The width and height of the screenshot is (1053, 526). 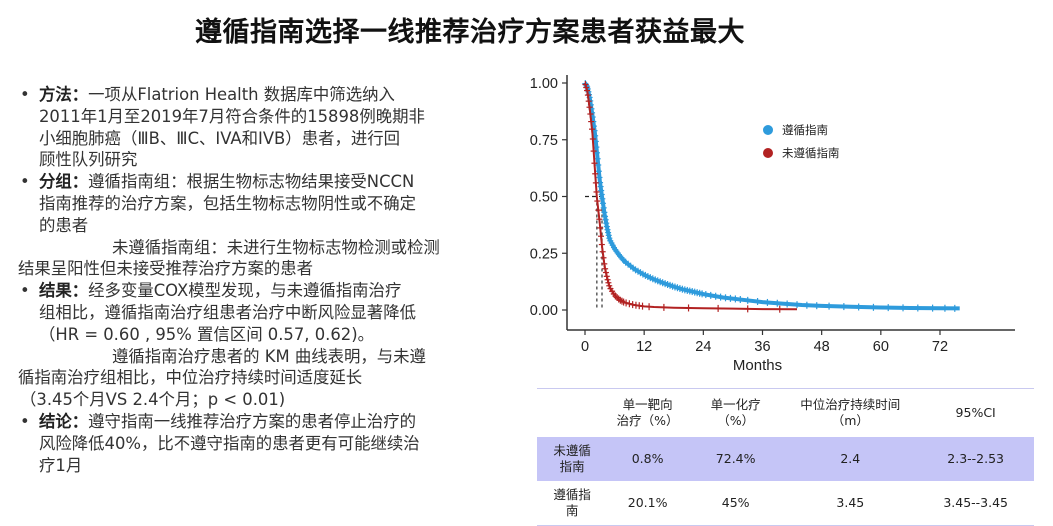 What do you see at coordinates (647, 503) in the screenshot?
I see `table-cell: 20.1%` at bounding box center [647, 503].